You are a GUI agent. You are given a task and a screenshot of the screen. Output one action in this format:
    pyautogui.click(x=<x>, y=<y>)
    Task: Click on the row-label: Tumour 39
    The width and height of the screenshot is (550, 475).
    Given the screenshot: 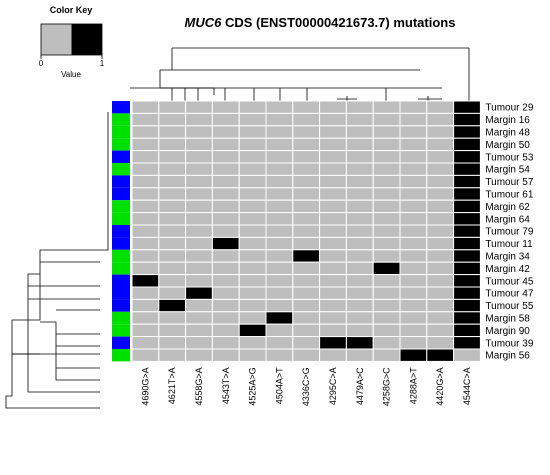 What is the action you would take?
    pyautogui.click(x=509, y=343)
    